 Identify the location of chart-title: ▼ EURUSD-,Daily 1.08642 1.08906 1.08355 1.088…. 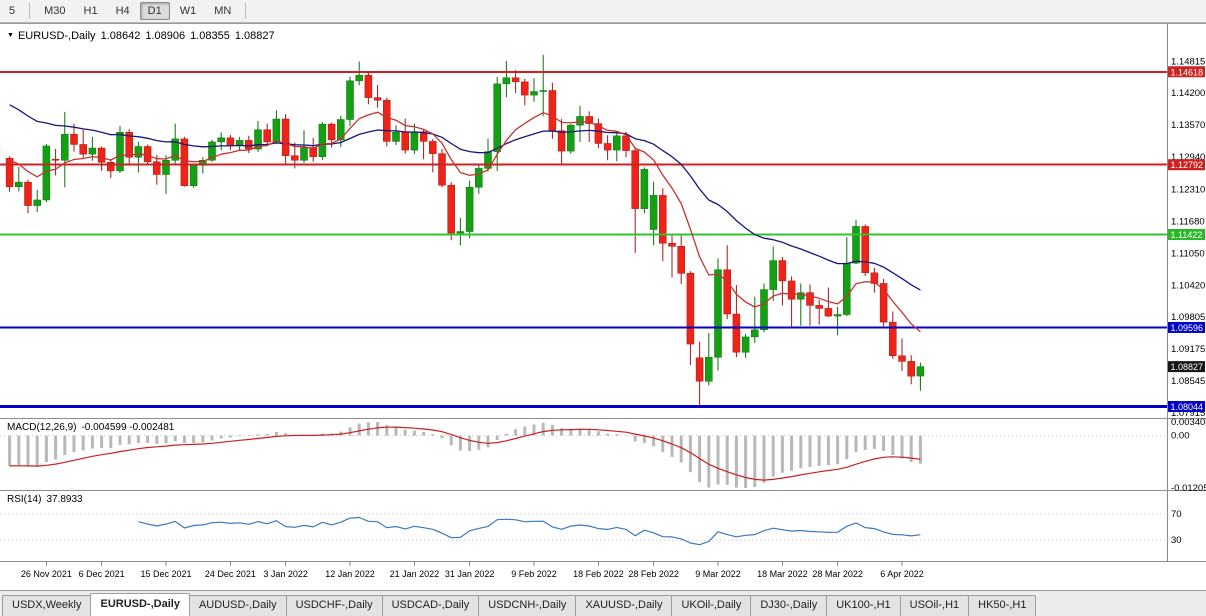
(141, 36).